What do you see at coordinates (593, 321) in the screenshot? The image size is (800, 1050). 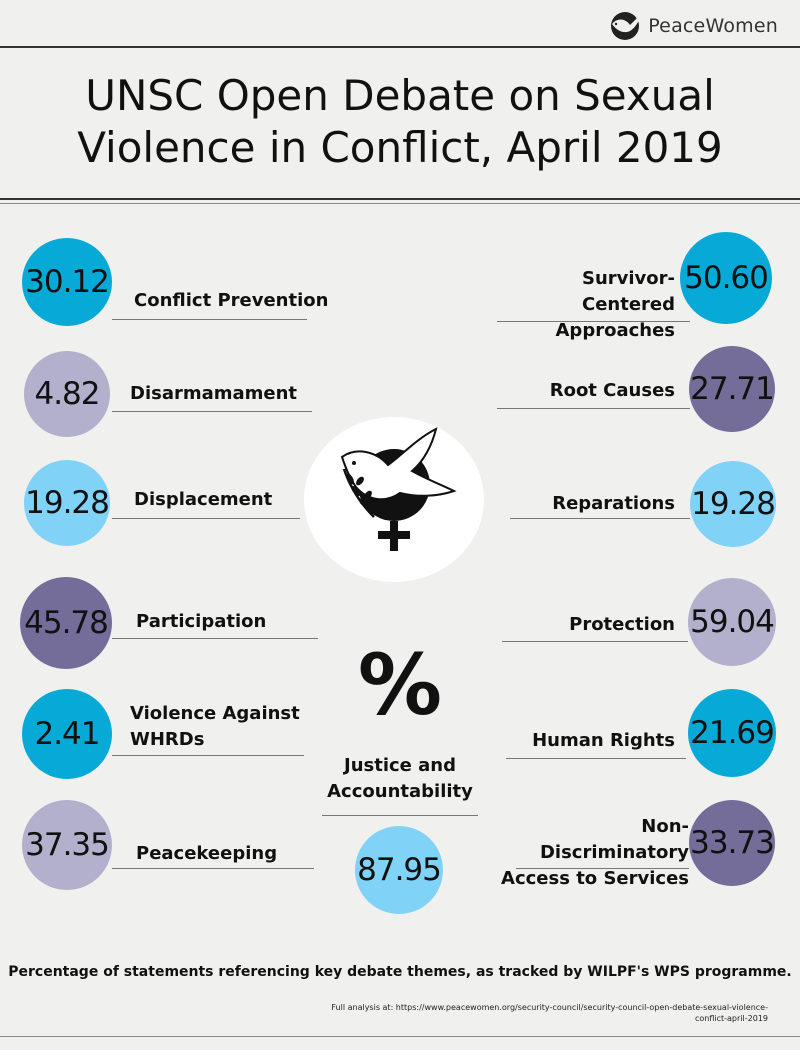 I see `leader-line-survivor-centered-approaches` at bounding box center [593, 321].